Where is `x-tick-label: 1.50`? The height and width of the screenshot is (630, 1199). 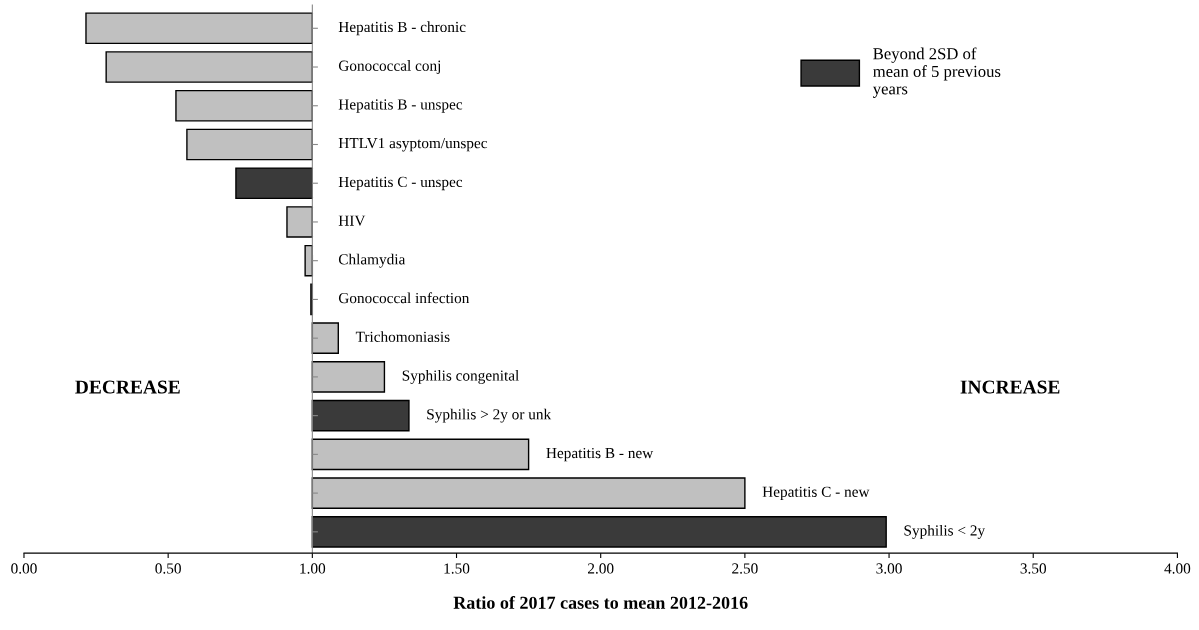 x-tick-label: 1.50 is located at coordinates (457, 568).